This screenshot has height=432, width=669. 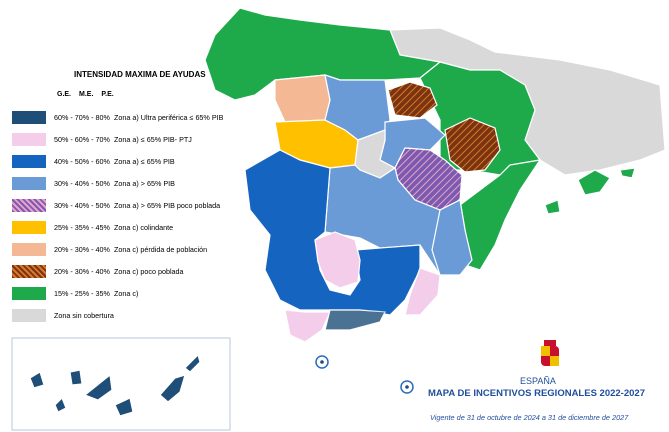 I want to click on legend-item: 50% - 60% - 70% Zona a) ≤ 65% PIB- PTJ, so click(x=117, y=139).